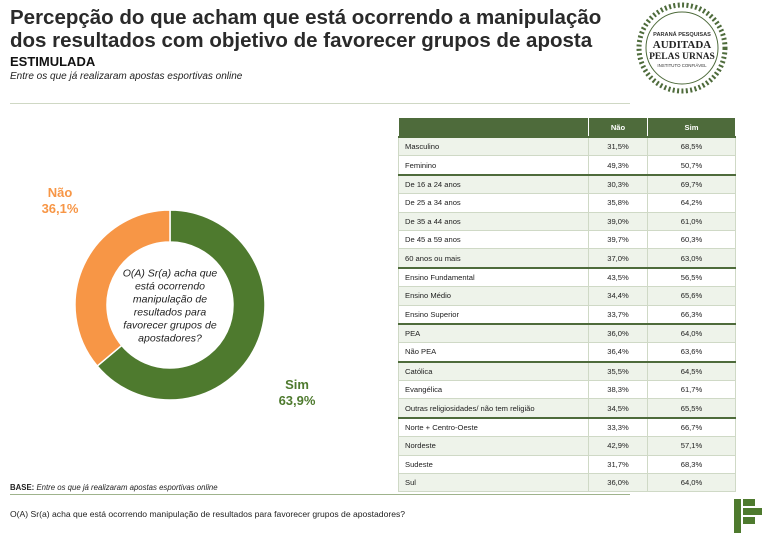  I want to click on label-sim-name: Sim, so click(297, 384).